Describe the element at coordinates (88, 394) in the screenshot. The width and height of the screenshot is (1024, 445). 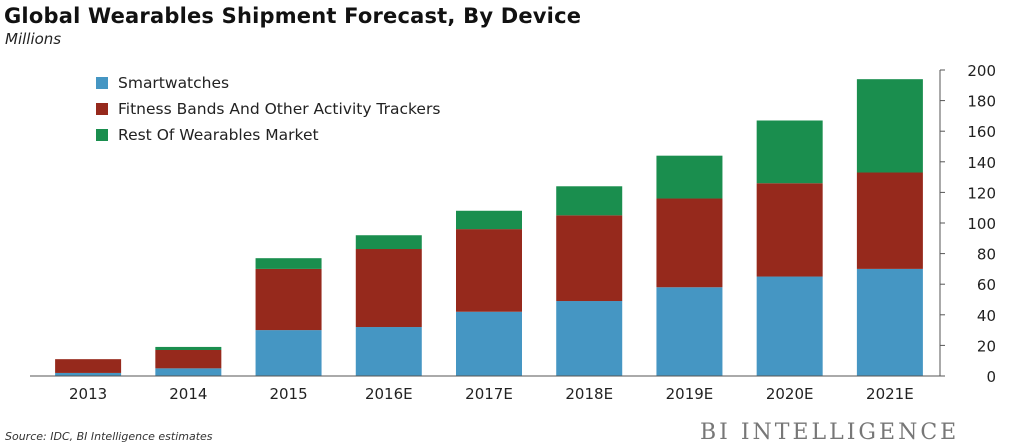
I see `x-tick-label: 2013` at that location.